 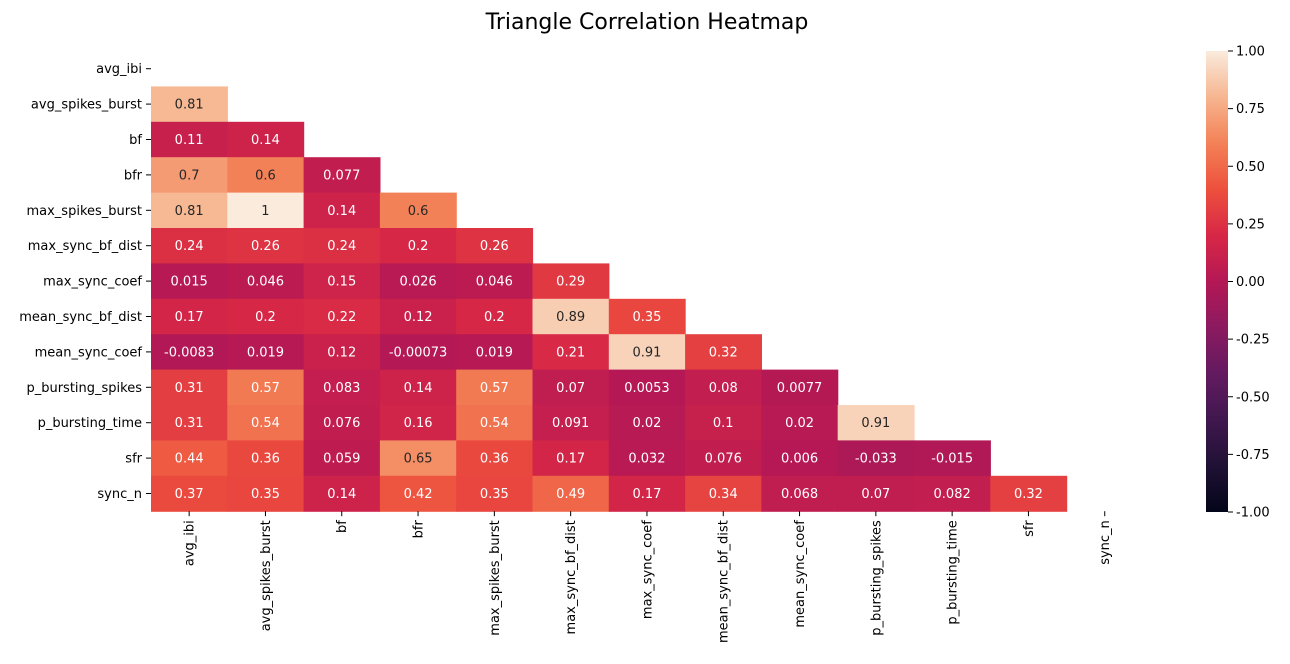 I want to click on cell-value-label: 0.026, so click(x=417, y=282).